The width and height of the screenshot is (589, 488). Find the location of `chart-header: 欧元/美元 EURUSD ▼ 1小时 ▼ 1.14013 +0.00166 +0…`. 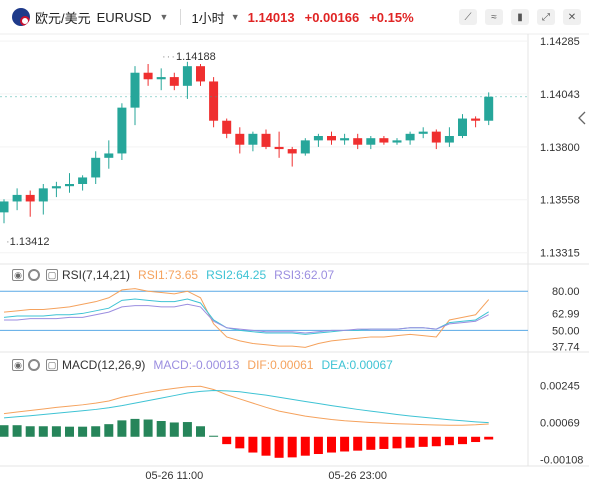

chart-header: 欧元/美元 EURUSD ▼ 1小时 ▼ 1.14013 +0.00166 +0… is located at coordinates (294, 17).